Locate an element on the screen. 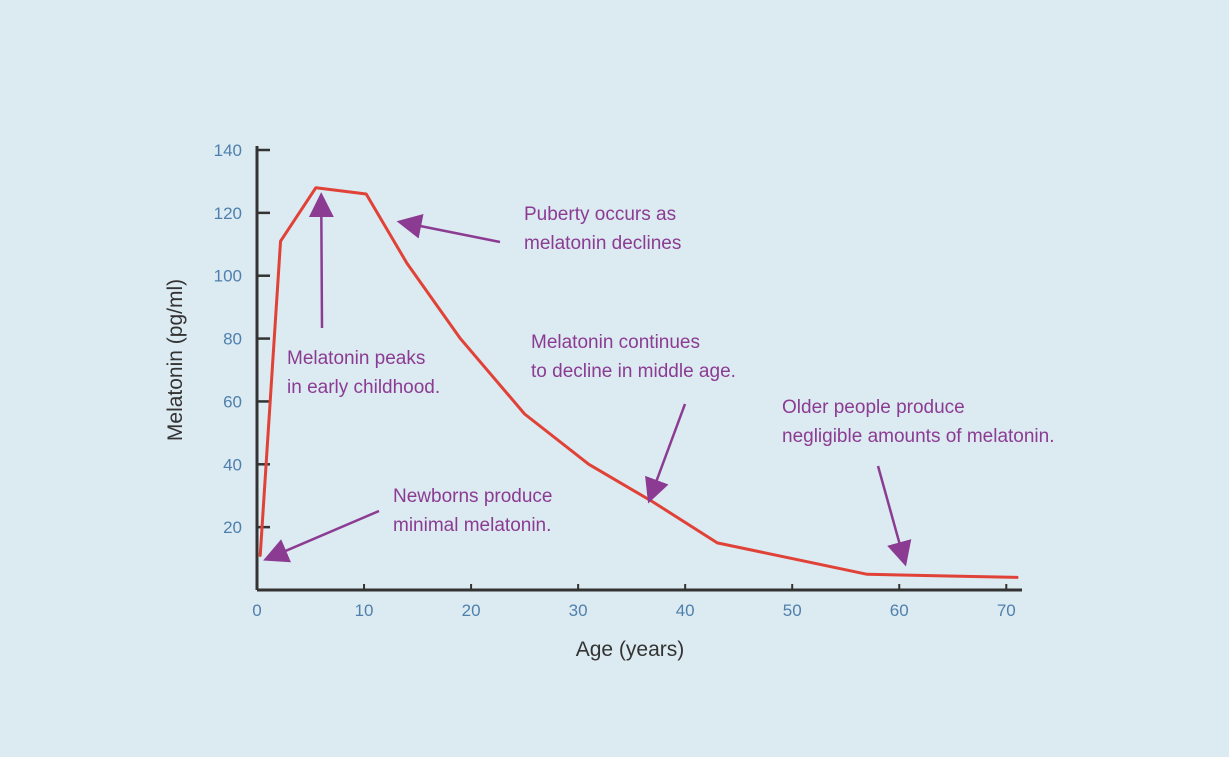 Image resolution: width=1229 pixels, height=757 pixels. y-tick-label: 80 is located at coordinates (232, 339).